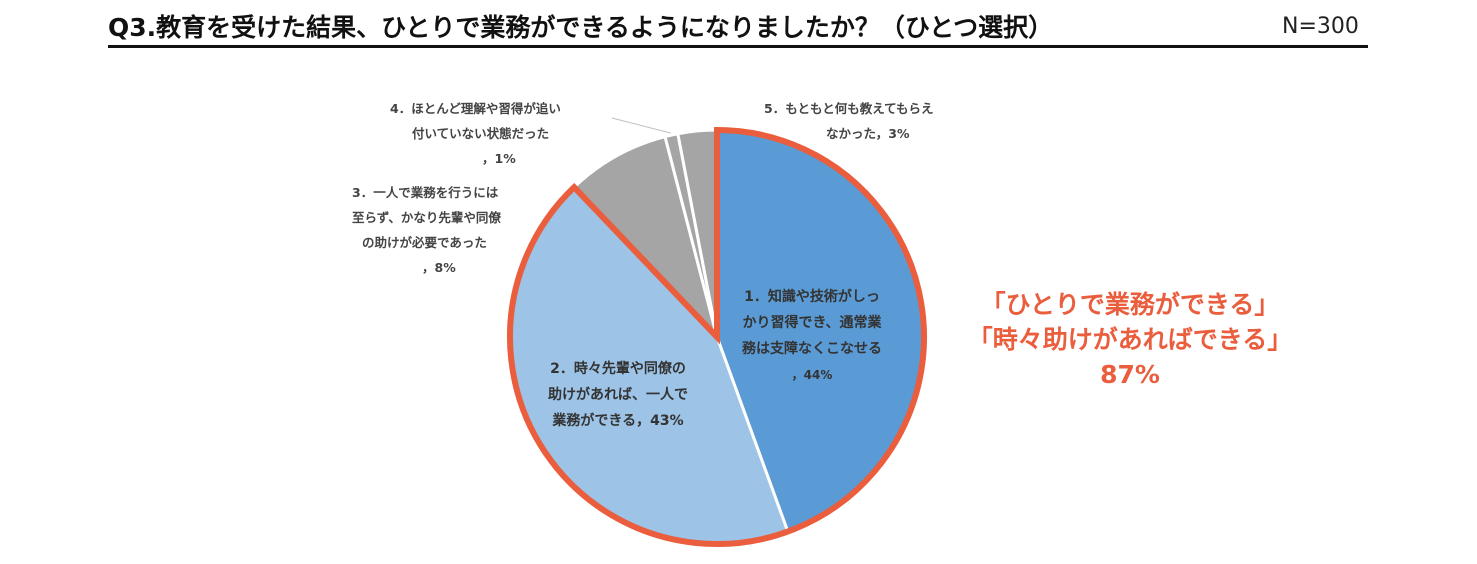  I want to click on callout-line-2: 「時々助けがあればできる」, so click(1130, 339).